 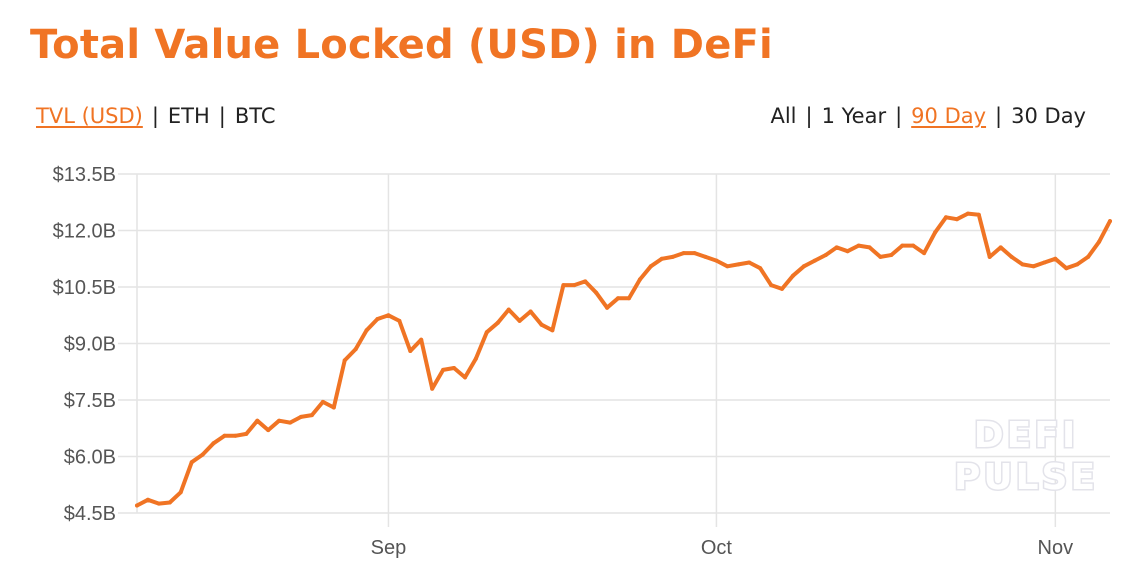 What do you see at coordinates (389, 548) in the screenshot?
I see `x-tick-label: Sep` at bounding box center [389, 548].